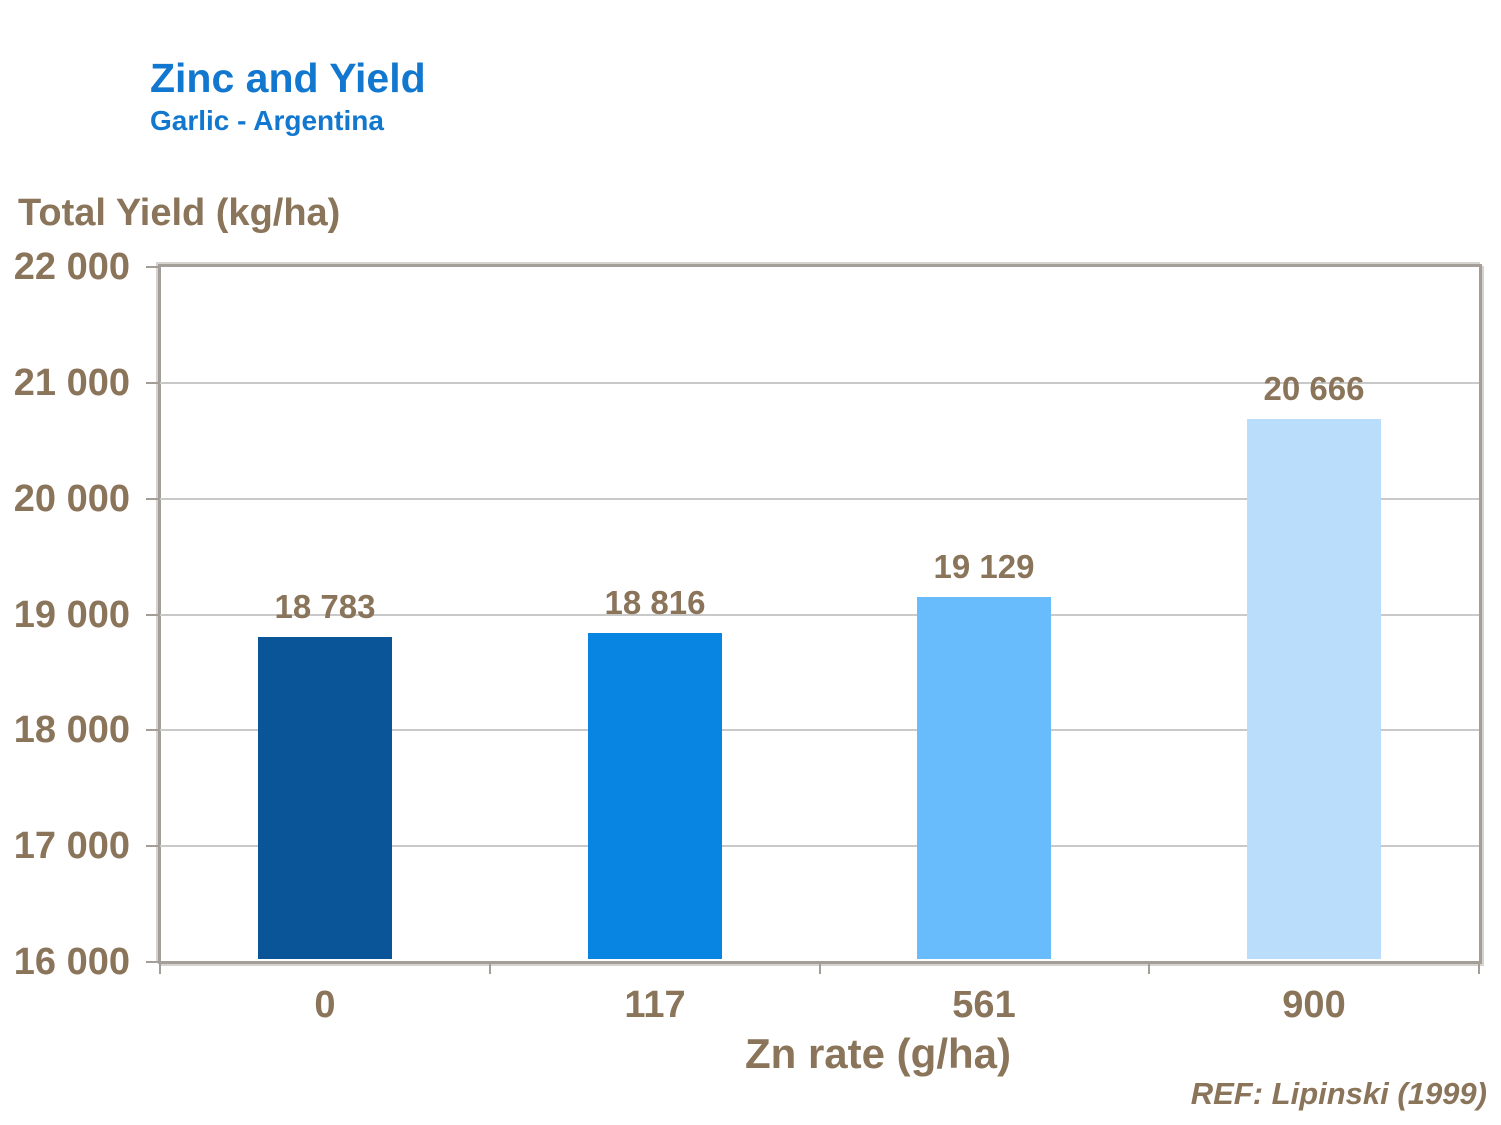 The image size is (1501, 1125). Describe the element at coordinates (71, 846) in the screenshot. I see `y-tick-label: 17 000` at that location.